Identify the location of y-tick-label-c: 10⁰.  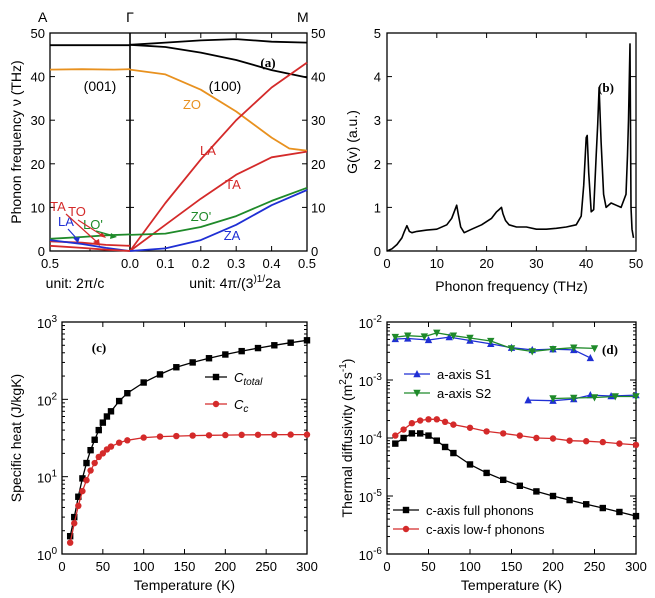
(47, 554).